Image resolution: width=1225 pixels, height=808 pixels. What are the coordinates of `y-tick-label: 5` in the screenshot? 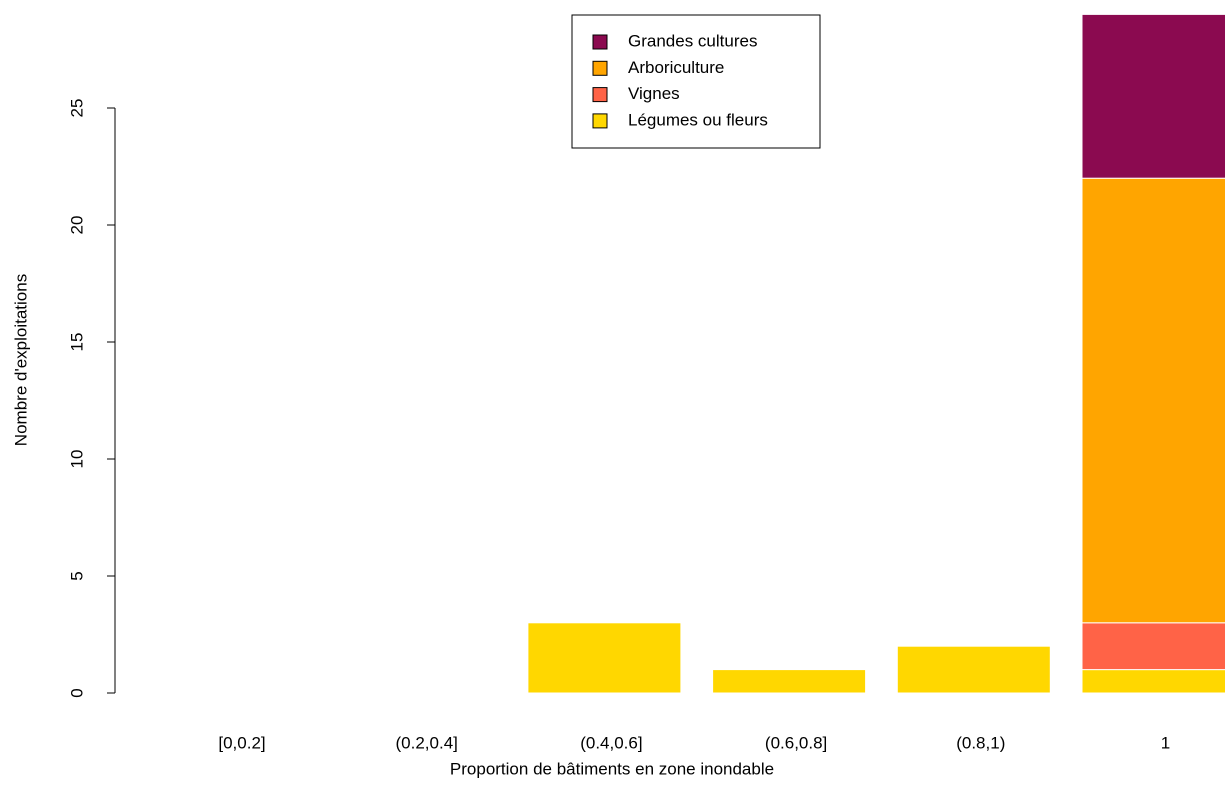 It's located at (76, 575).